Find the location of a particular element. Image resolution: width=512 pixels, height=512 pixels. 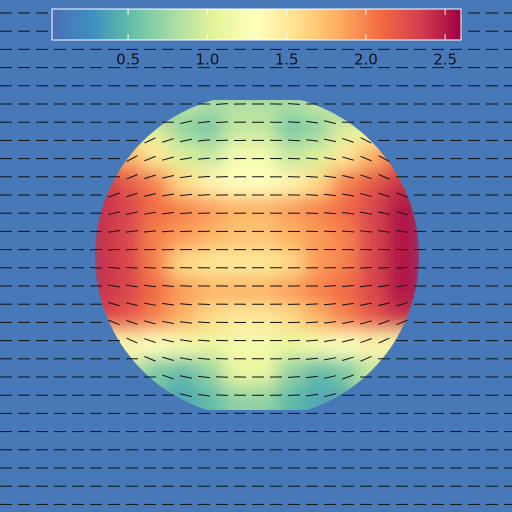

colorbar: 0.5 1.0 1.5 2.0 2.5 is located at coordinates (256, 38).